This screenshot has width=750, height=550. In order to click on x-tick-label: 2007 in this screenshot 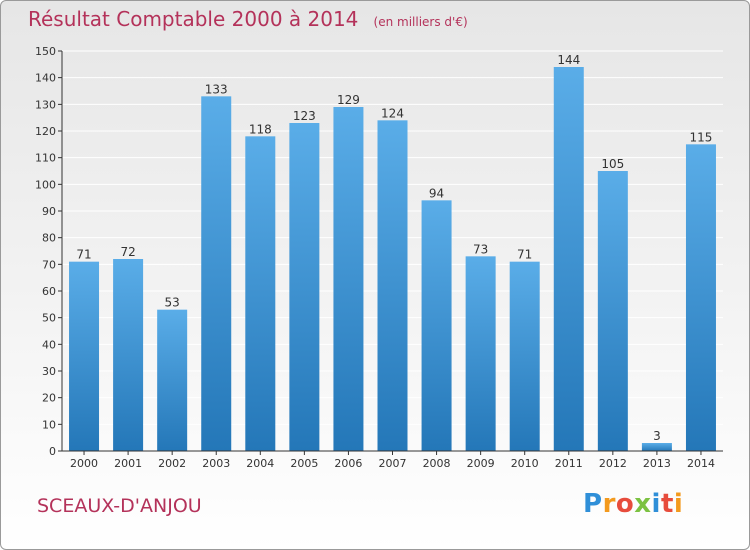, I will do `click(393, 463)`.